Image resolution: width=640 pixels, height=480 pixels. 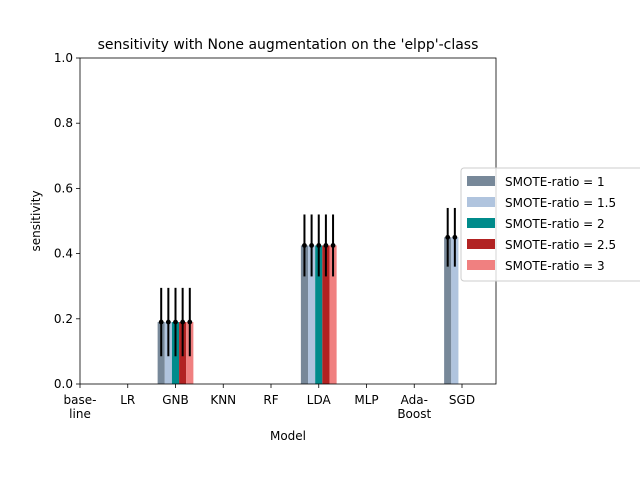 I want to click on y-tick-label-5: 1.0, so click(x=63, y=58).